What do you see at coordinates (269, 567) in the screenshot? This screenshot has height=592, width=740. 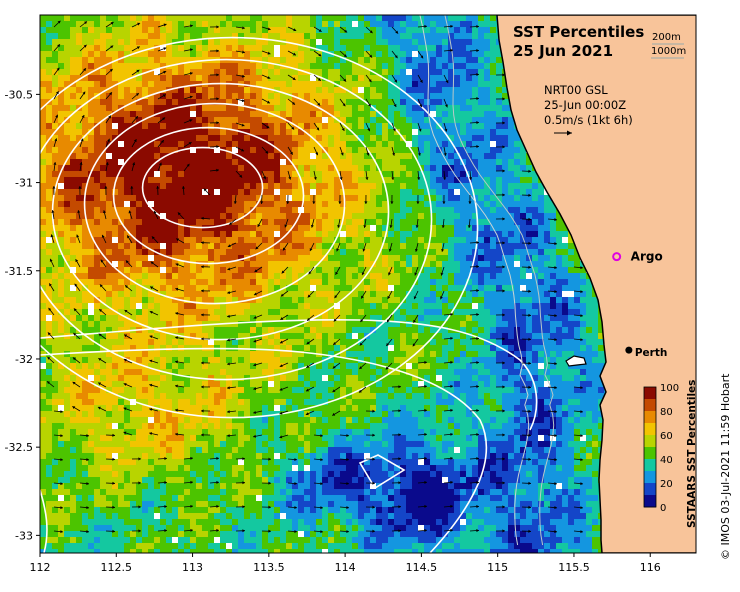 I see `x-tick-label: 113.5` at bounding box center [269, 567].